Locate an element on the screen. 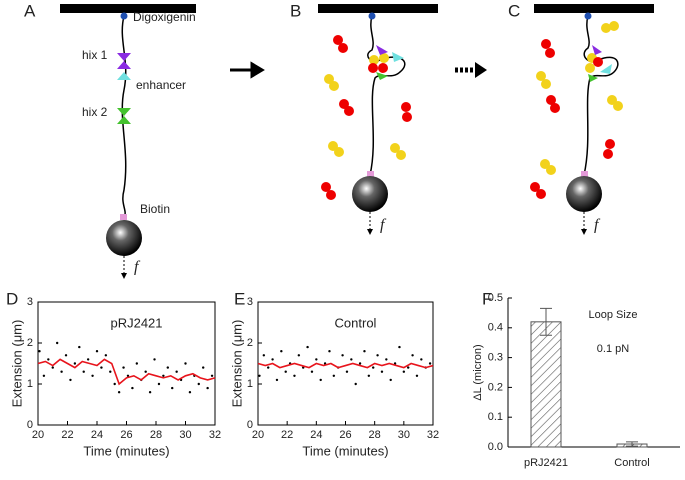 Image resolution: width=685 pixels, height=480 pixels. panel-label: D is located at coordinates (12, 298).